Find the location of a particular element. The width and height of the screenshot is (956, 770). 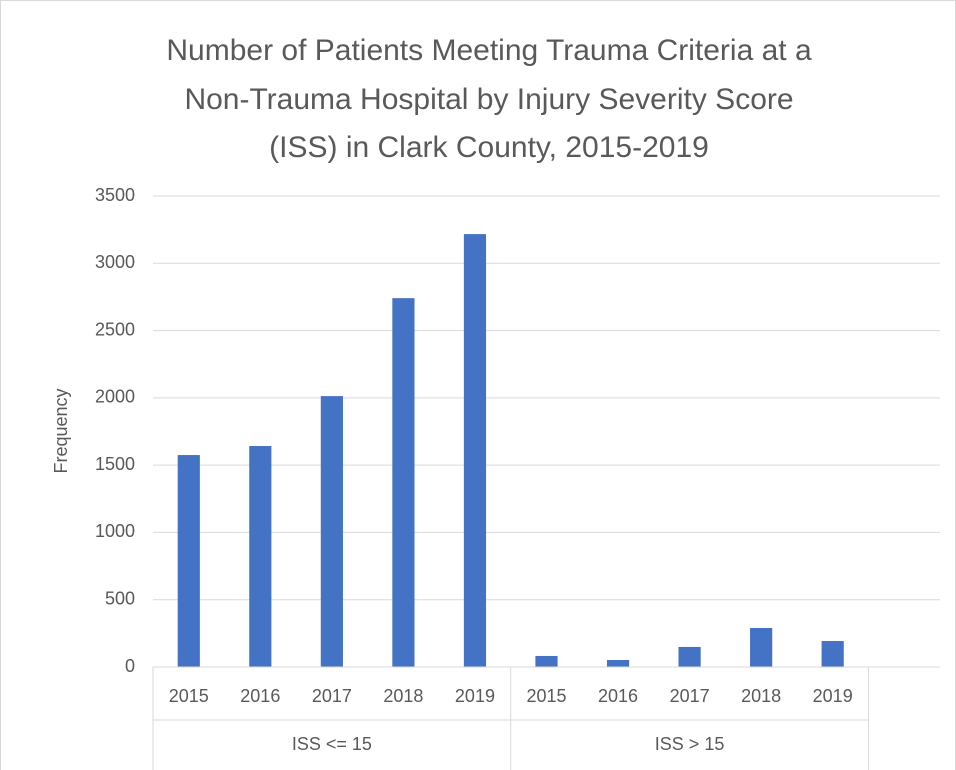

y-tick-label: 2000 is located at coordinates (115, 397).